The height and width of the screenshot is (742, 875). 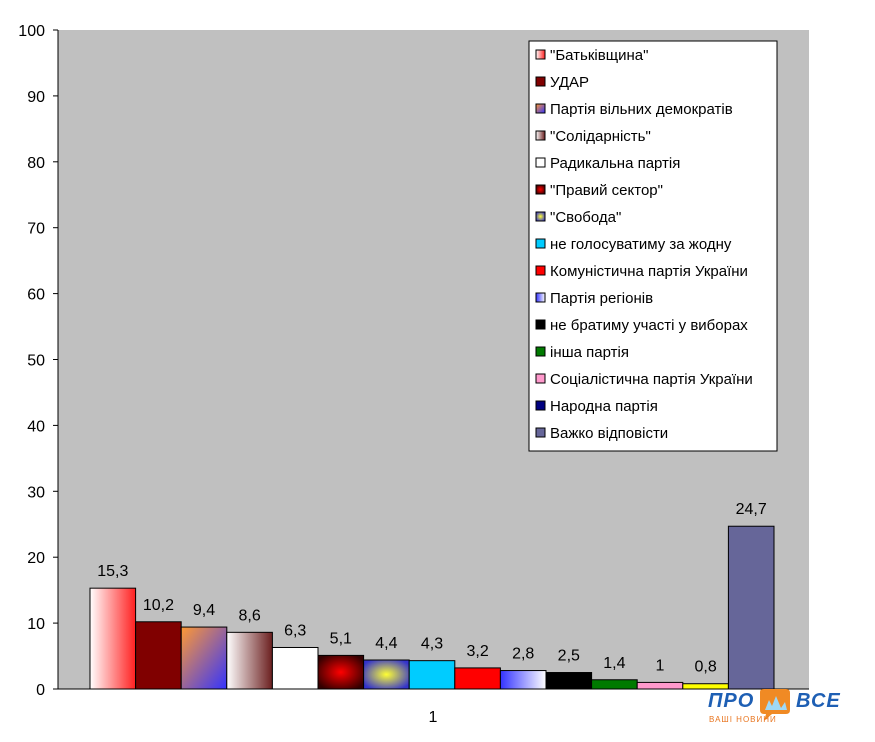 What do you see at coordinates (569, 656) in the screenshot?
I see `data-label: 2,5` at bounding box center [569, 656].